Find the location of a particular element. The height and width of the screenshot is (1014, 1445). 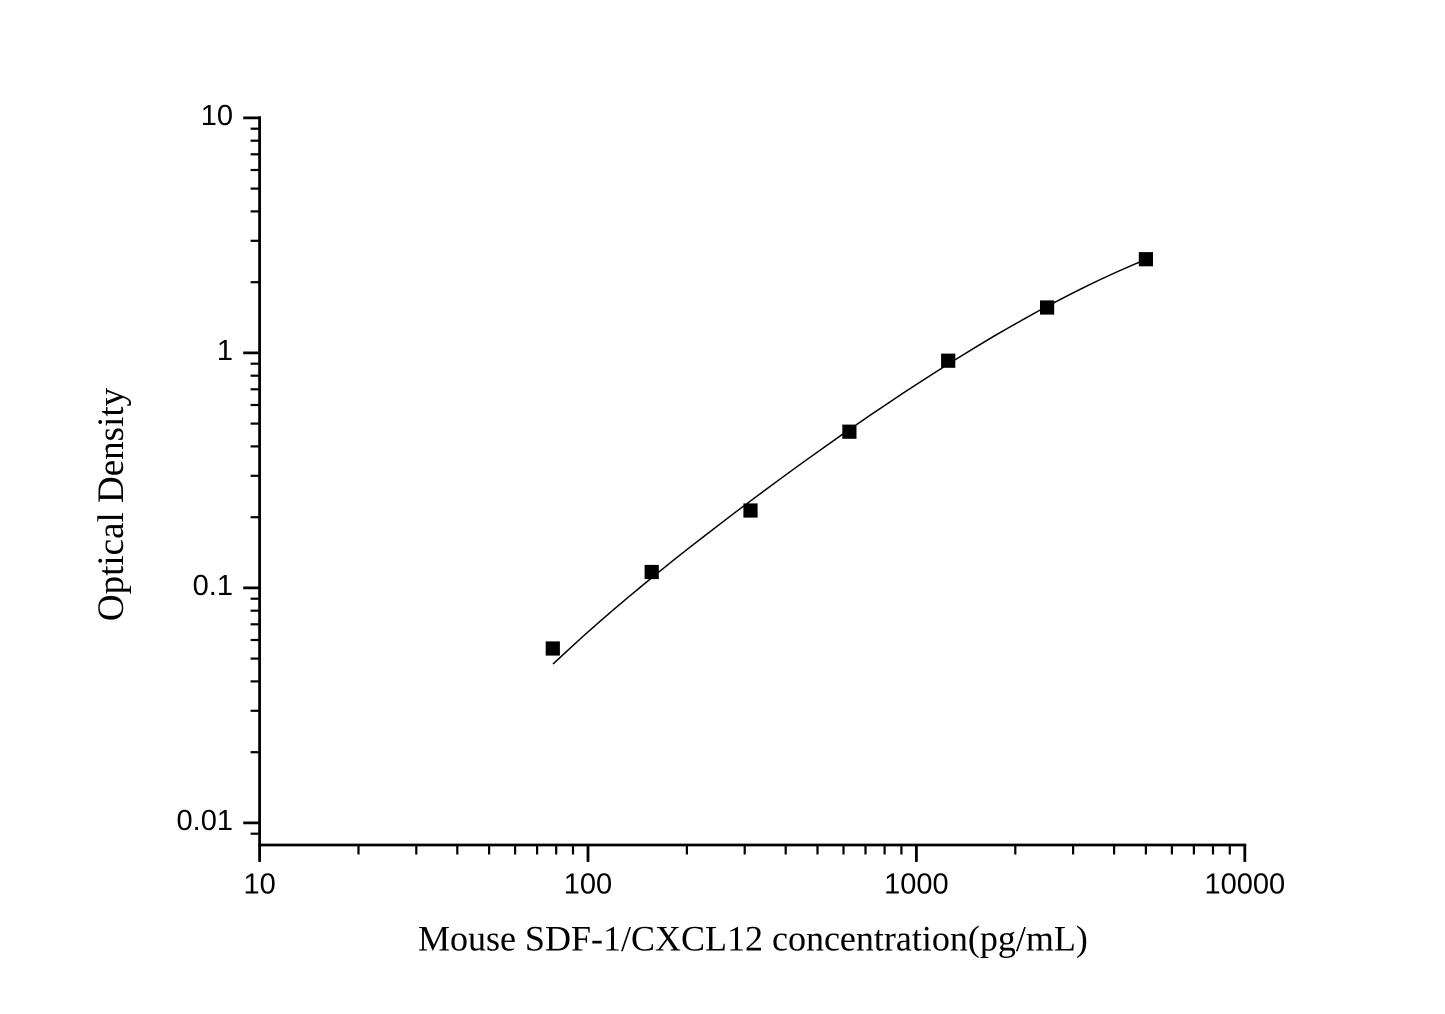

svg-text:Mouse SDF-1/CXCL12 concentrati: Mouse SDF-1/CXCL12 concentration(pg/mL) is located at coordinates (753, 938).